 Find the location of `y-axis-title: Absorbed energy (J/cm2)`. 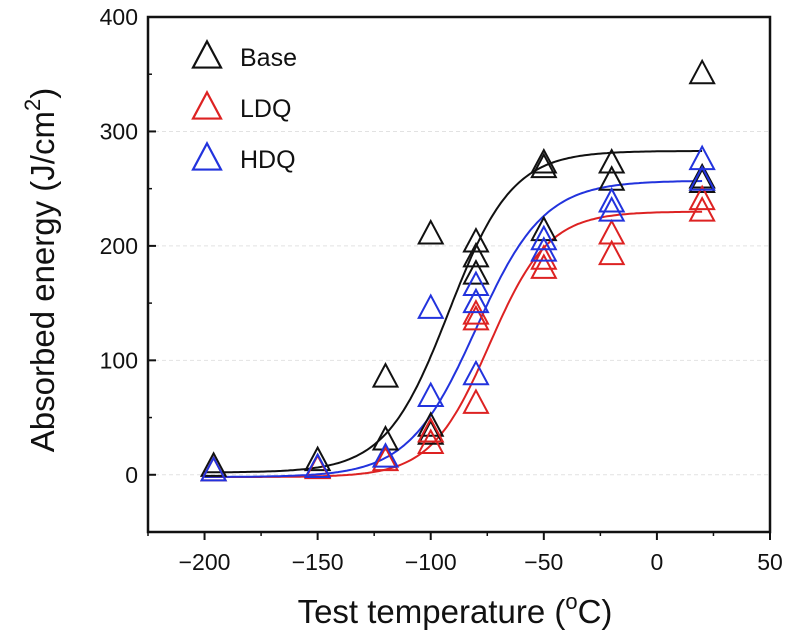

y-axis-title: Absorbed energy (J/cm2) is located at coordinates (40, 270).